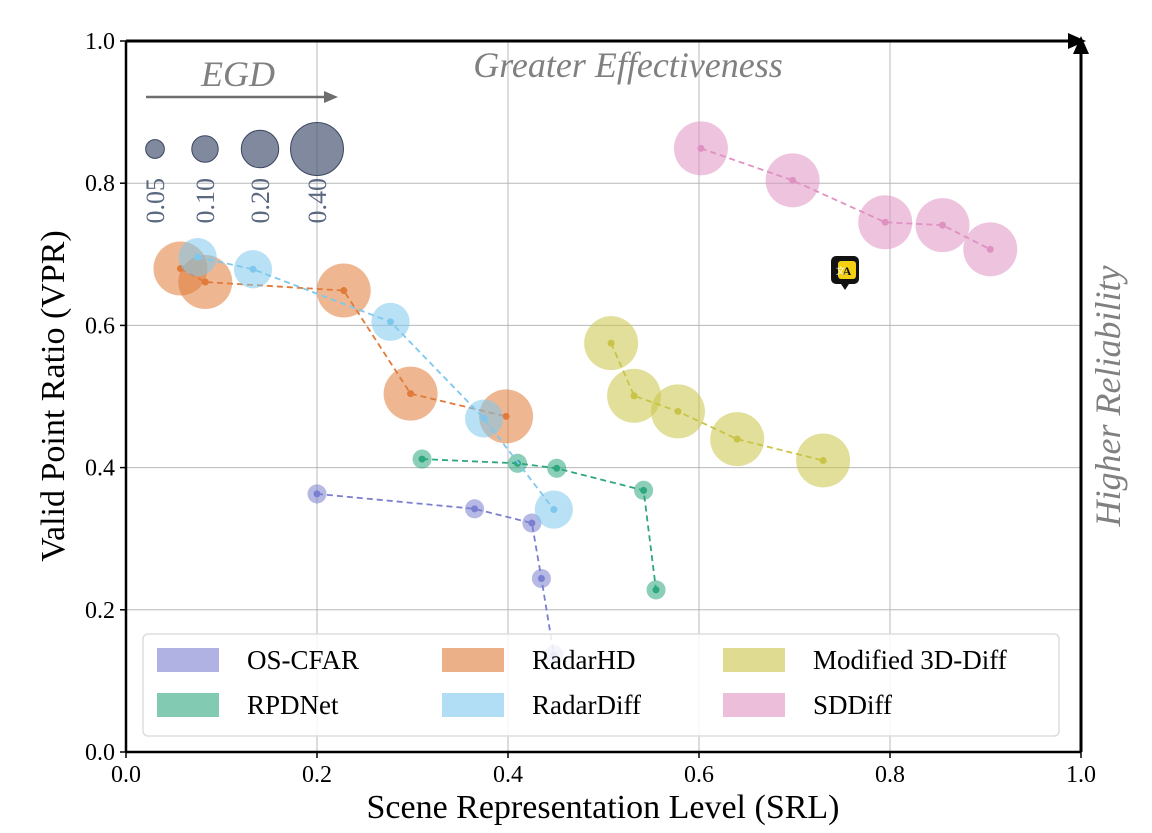 The image size is (1152, 833). Describe the element at coordinates (317, 201) in the screenshot. I see `size-legend-label: 0.40` at that location.